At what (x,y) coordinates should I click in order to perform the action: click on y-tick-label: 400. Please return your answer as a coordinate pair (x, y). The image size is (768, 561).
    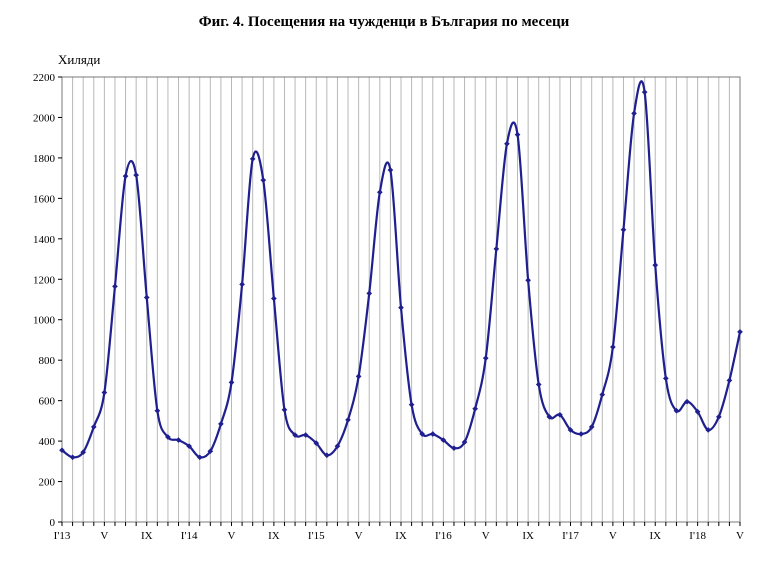
    Looking at the image, I should click on (47, 442).